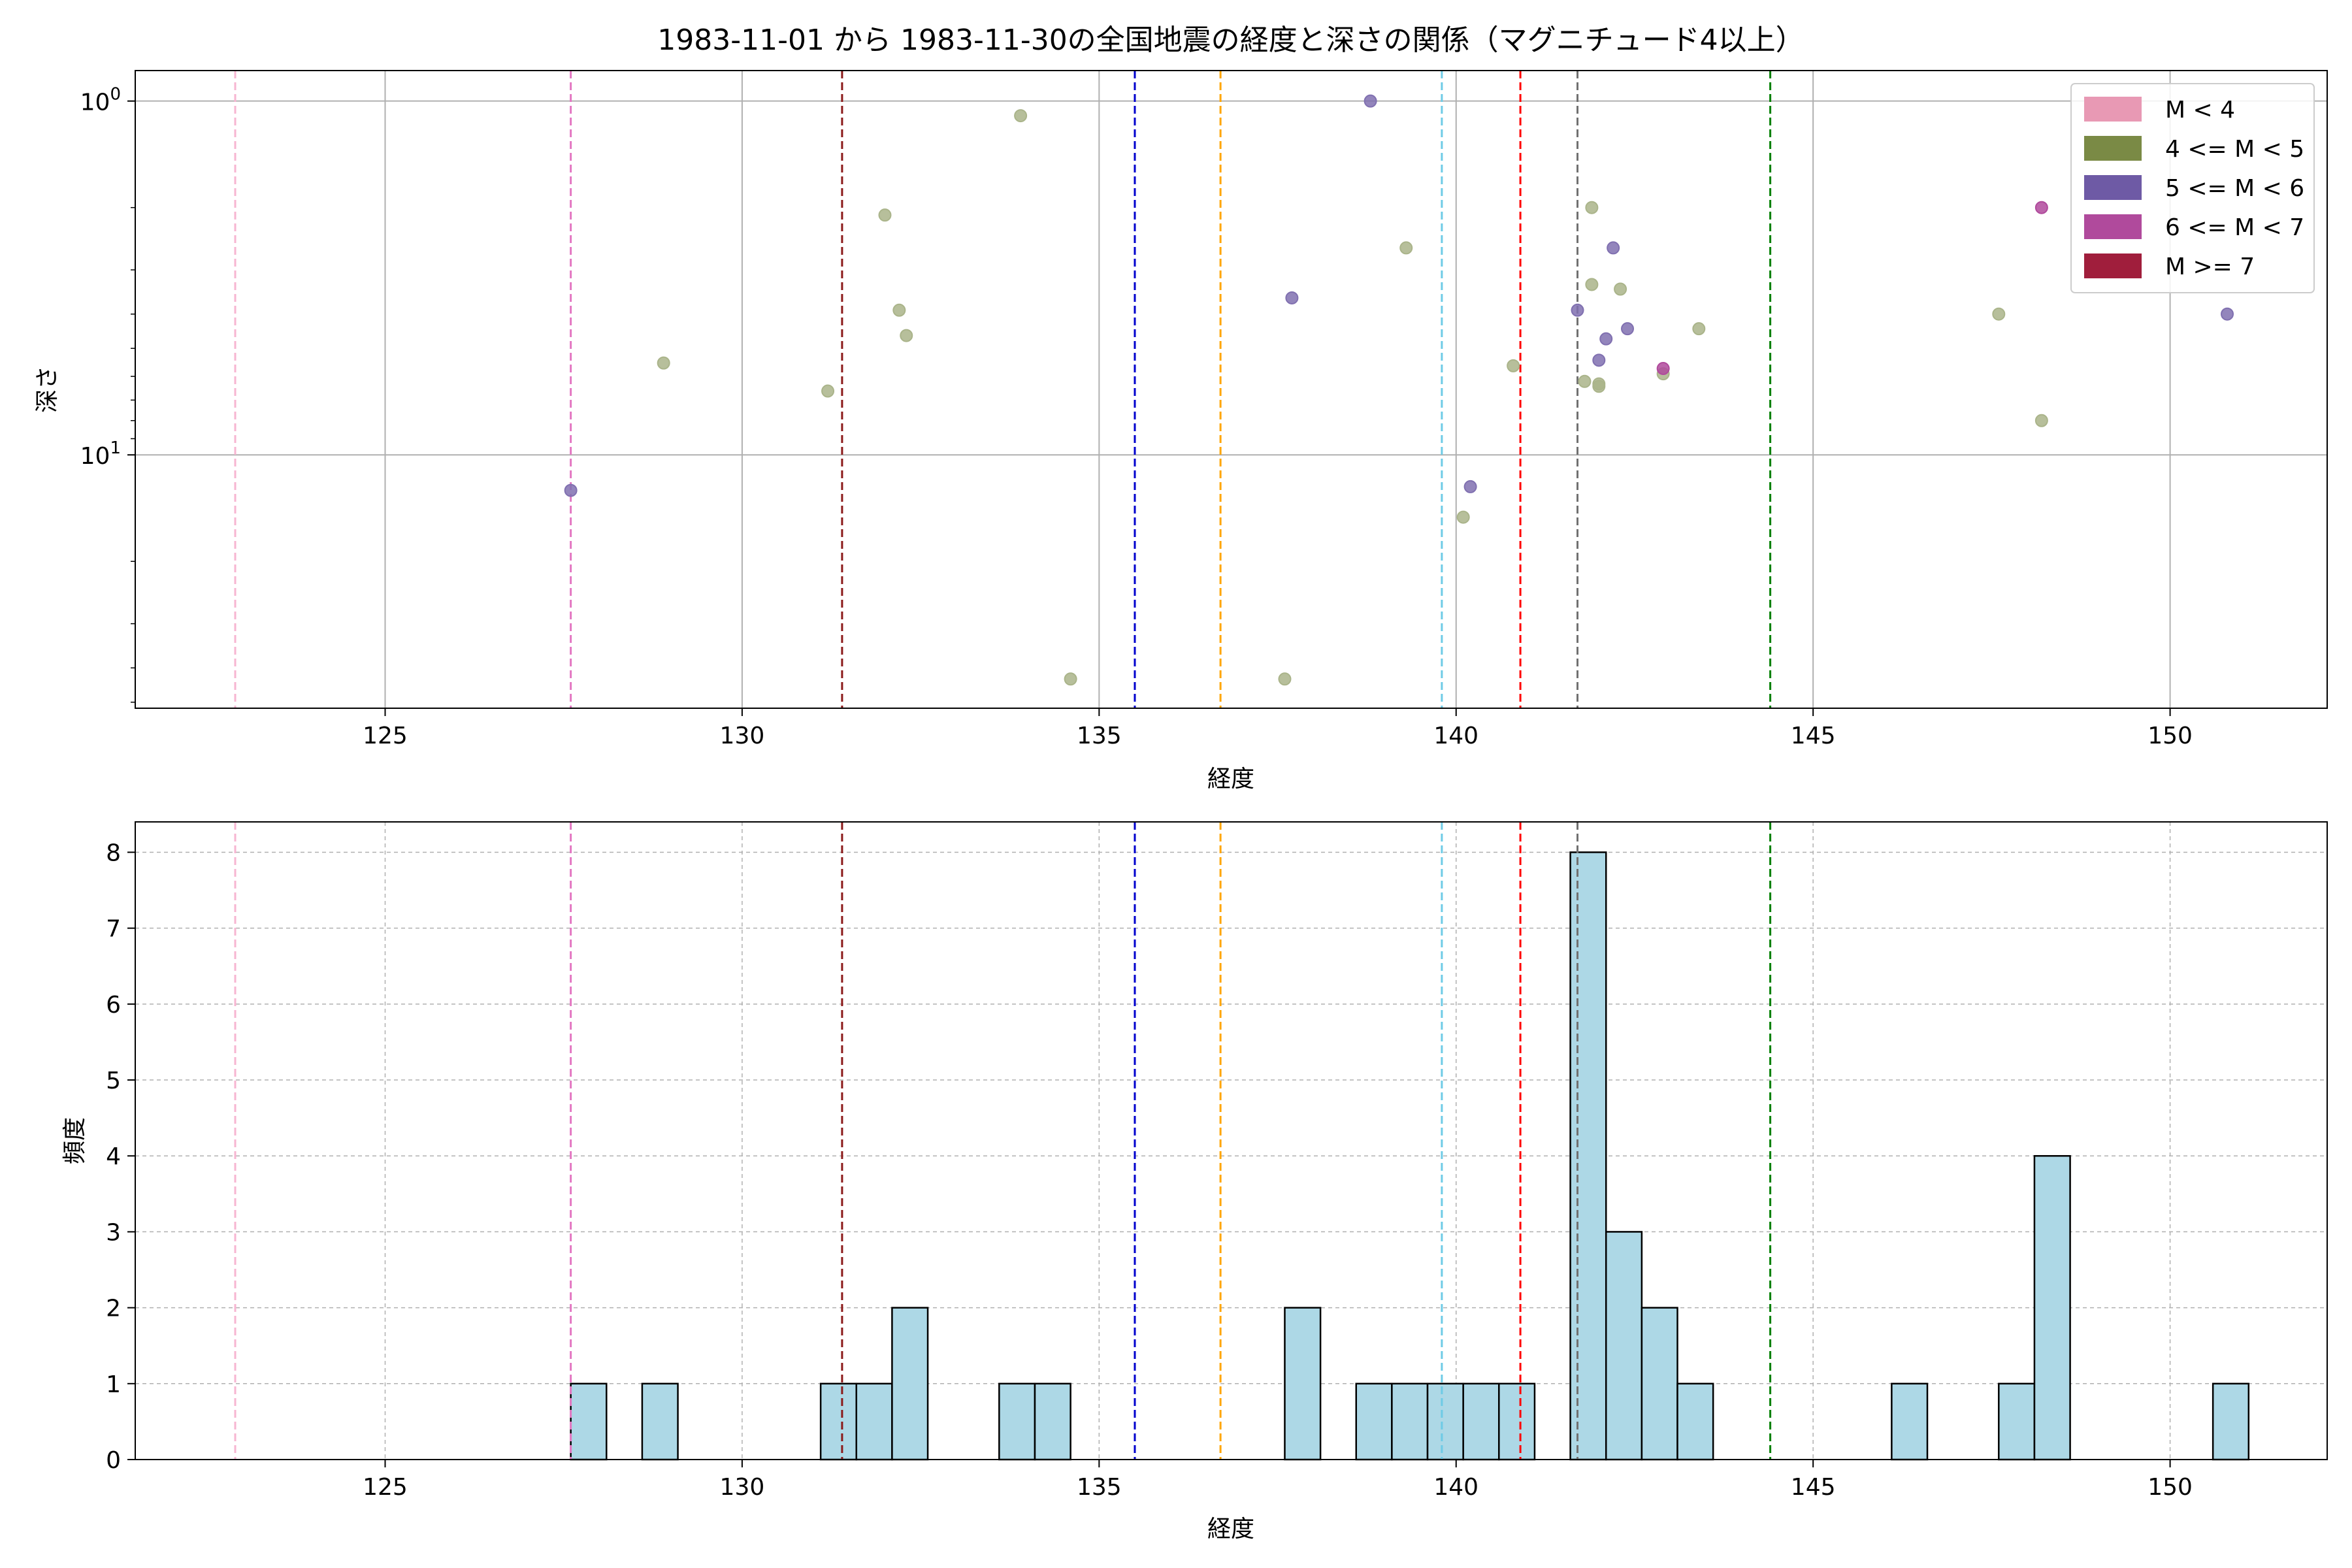 The image size is (2352, 1568). I want to click on legend-label: 6 <= M < 7, so click(2234, 227).